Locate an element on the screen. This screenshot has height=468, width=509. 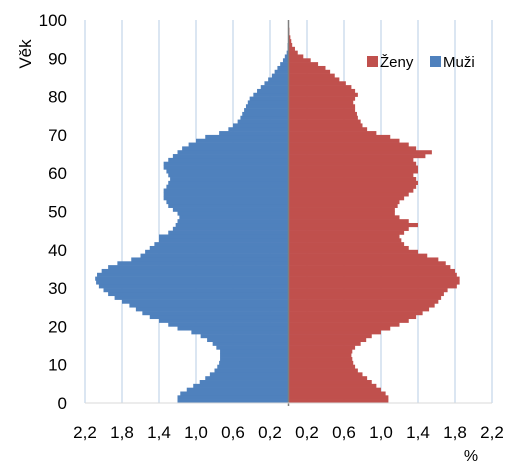
y-tick-label: 70 is located at coordinates (57, 135).